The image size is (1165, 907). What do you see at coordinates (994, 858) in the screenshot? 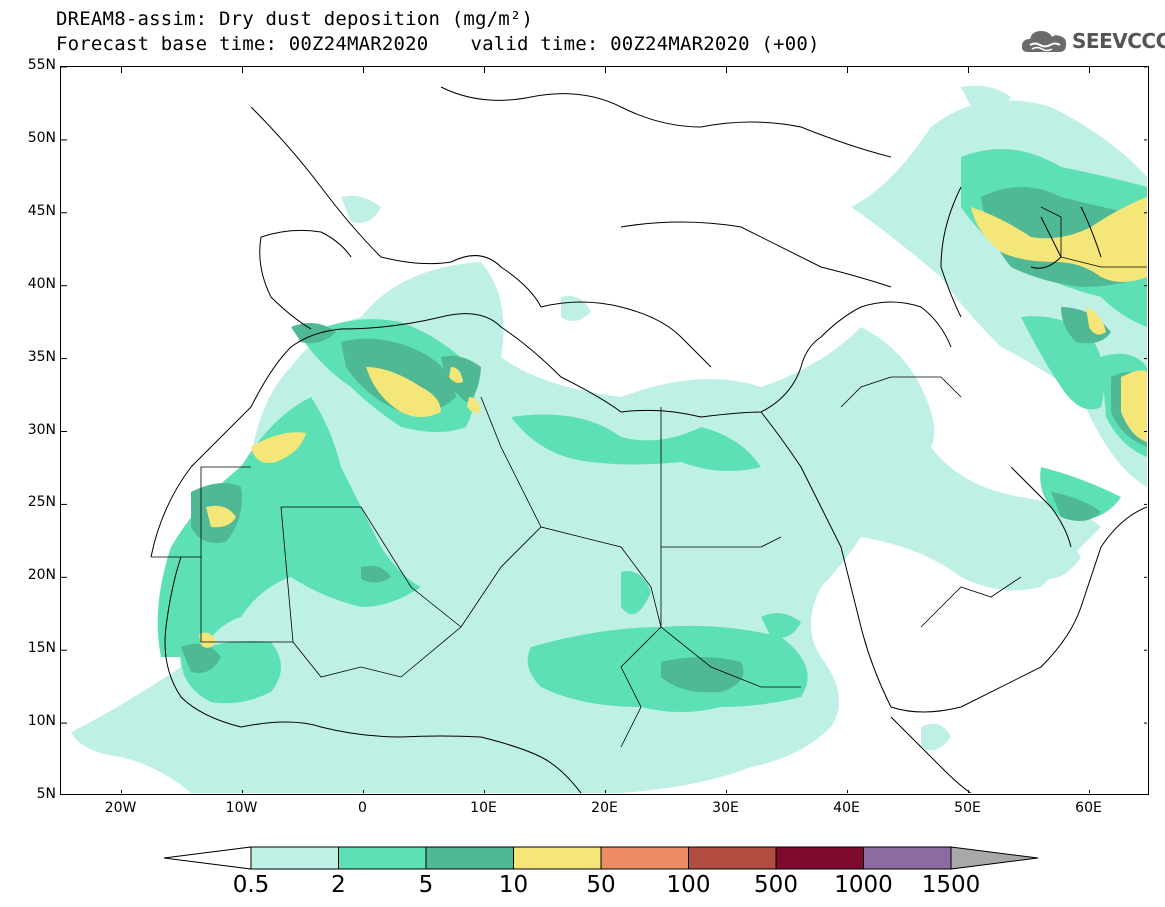
I see `colorbar-upper-arrow` at bounding box center [994, 858].